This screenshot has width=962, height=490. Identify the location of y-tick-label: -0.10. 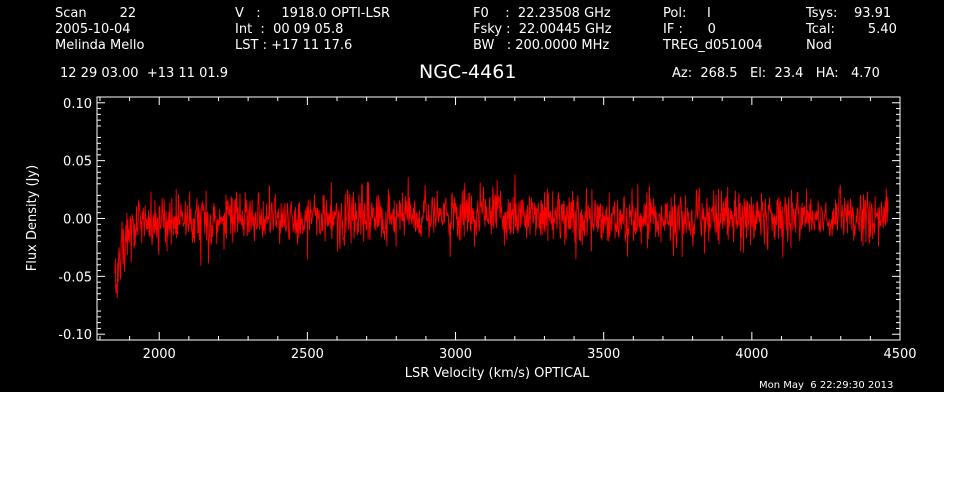
(75, 335).